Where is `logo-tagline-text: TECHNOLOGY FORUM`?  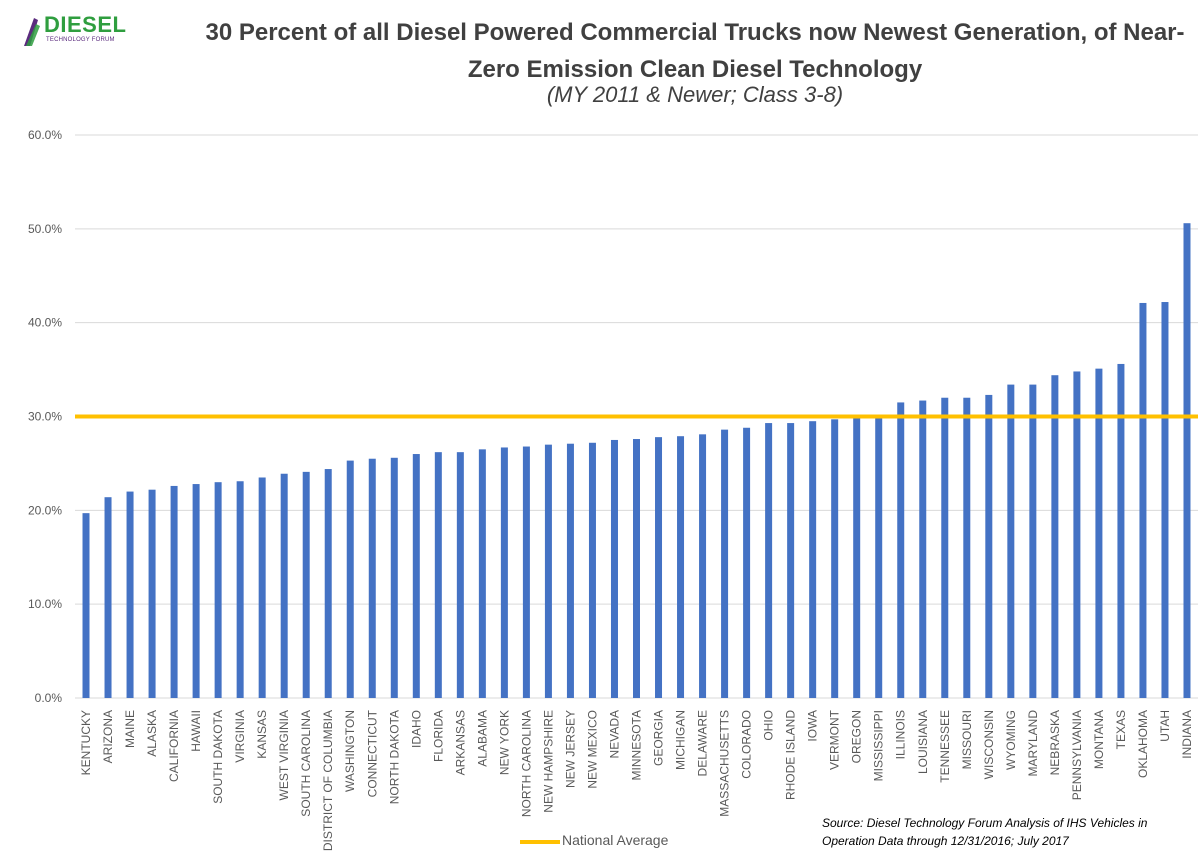 logo-tagline-text: TECHNOLOGY FORUM is located at coordinates (80, 40).